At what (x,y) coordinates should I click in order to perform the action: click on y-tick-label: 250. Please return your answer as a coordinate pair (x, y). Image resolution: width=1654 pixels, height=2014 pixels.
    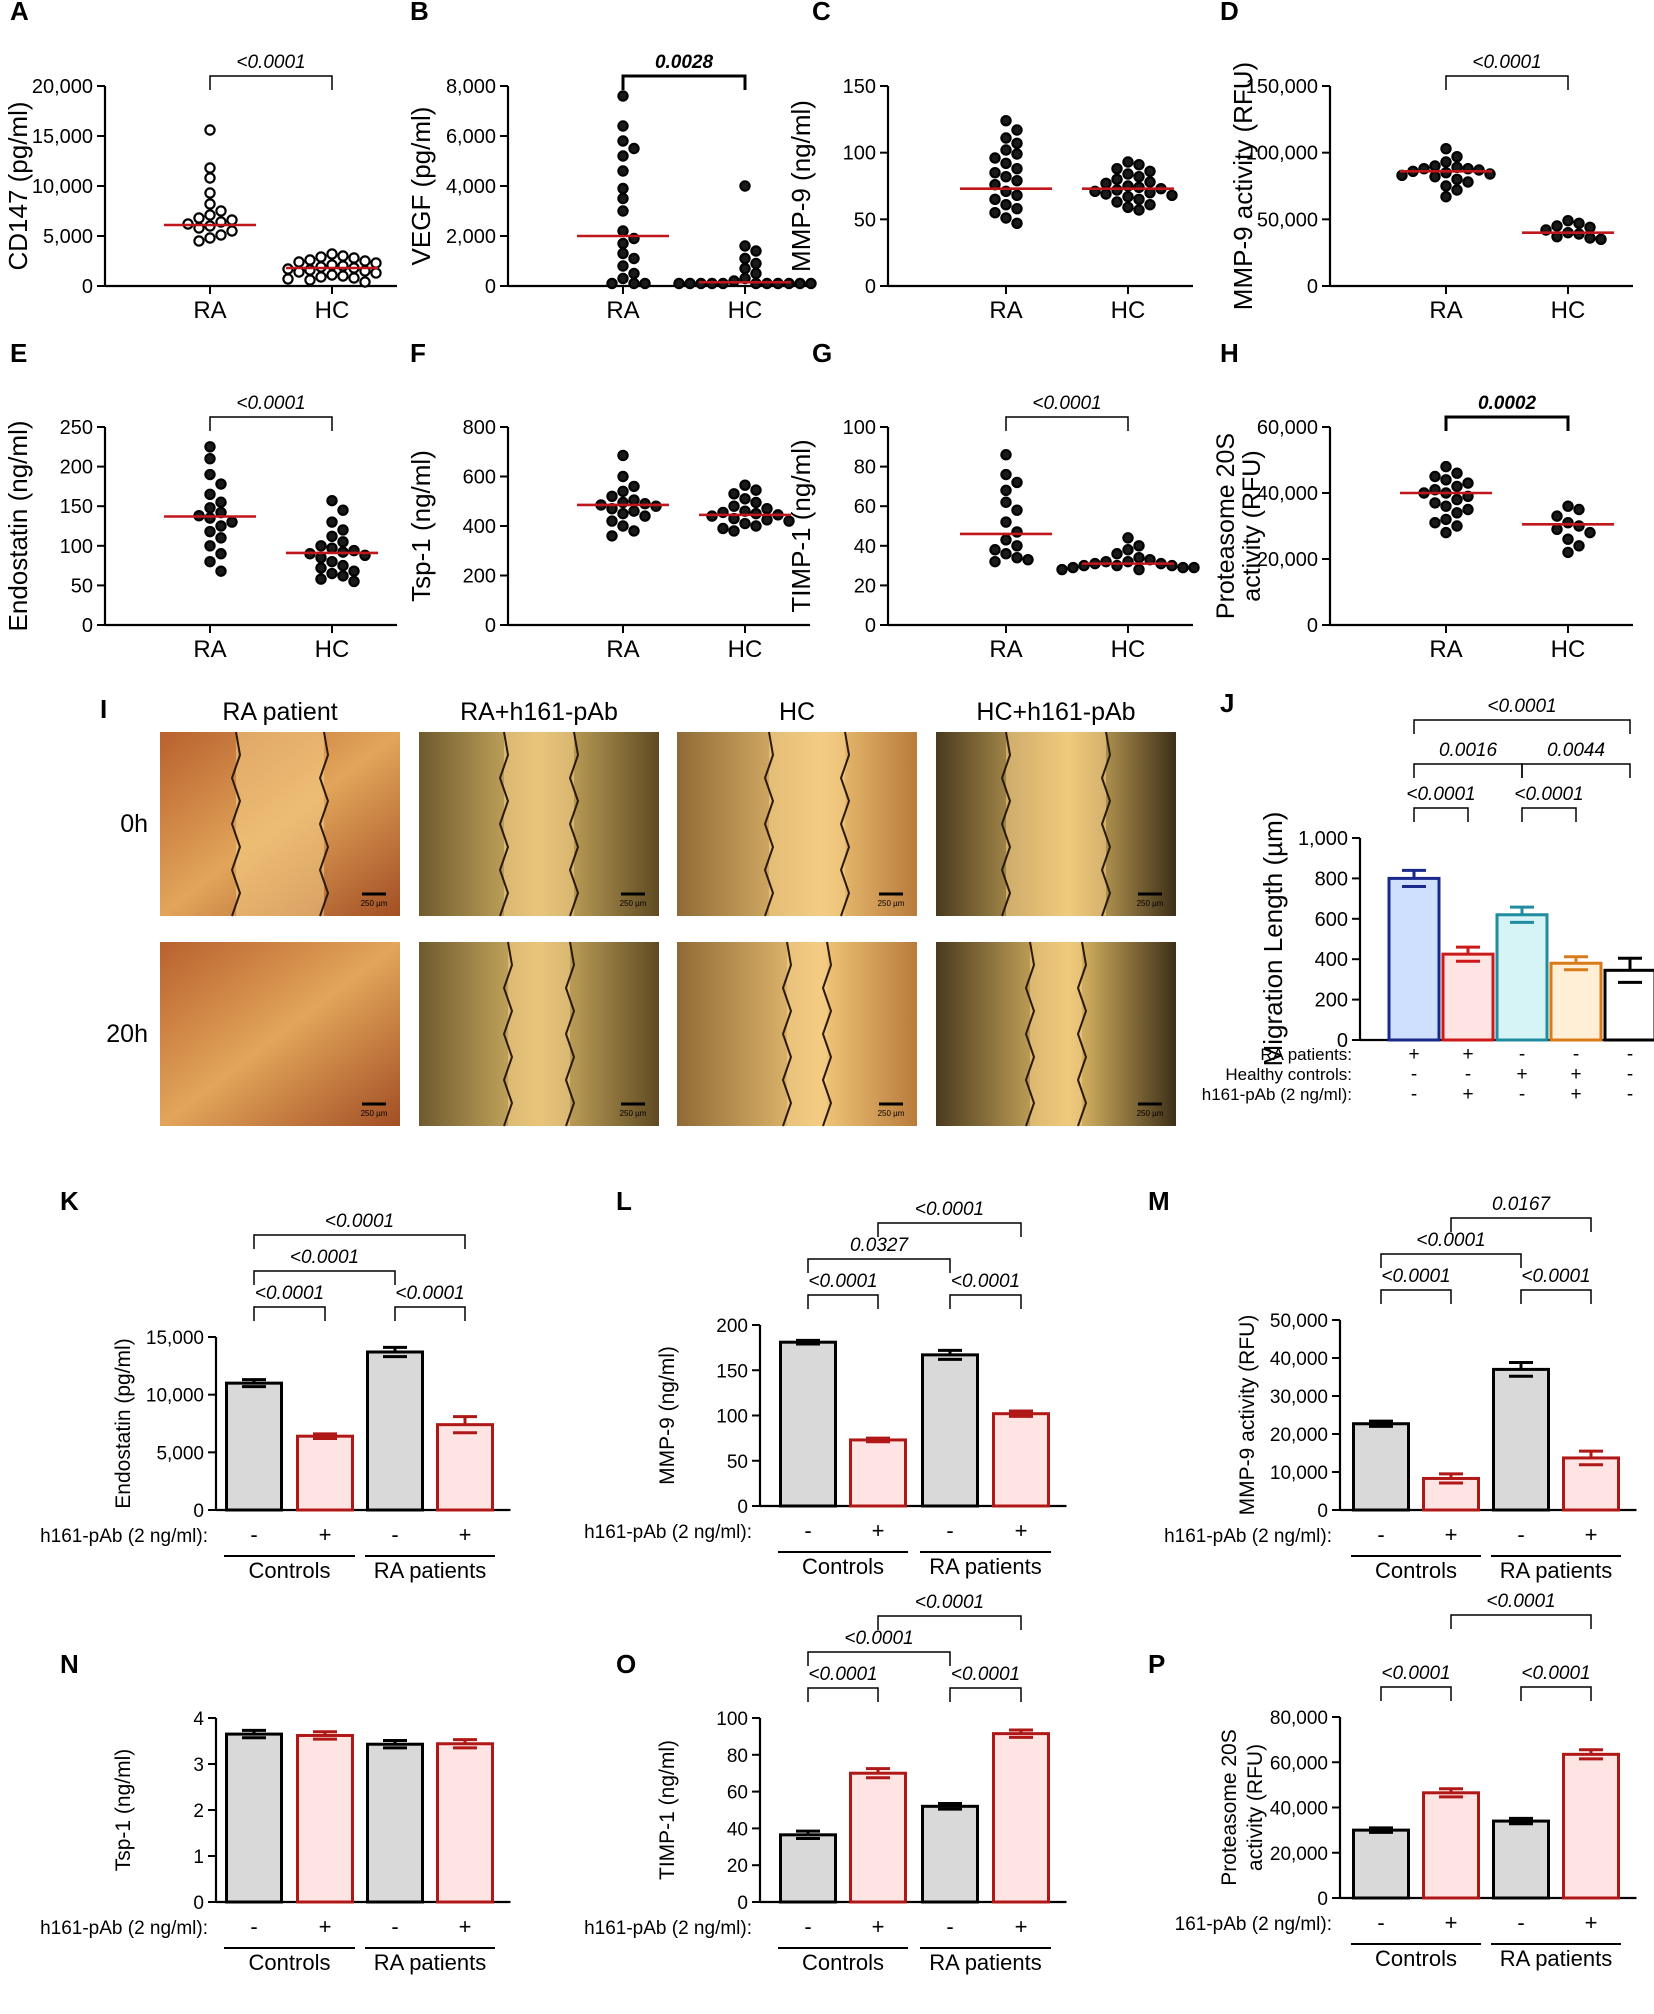
    Looking at the image, I should click on (76, 428).